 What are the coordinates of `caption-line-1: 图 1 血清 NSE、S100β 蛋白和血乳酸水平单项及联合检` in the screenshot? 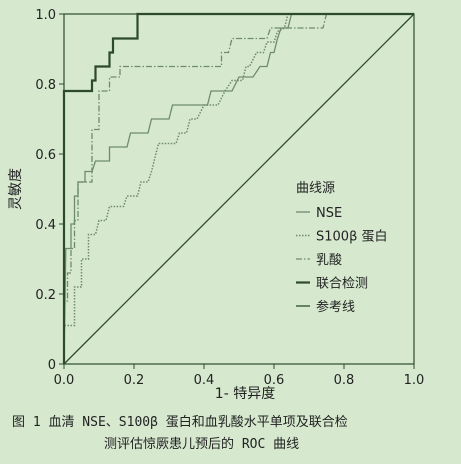 It's located at (180, 422).